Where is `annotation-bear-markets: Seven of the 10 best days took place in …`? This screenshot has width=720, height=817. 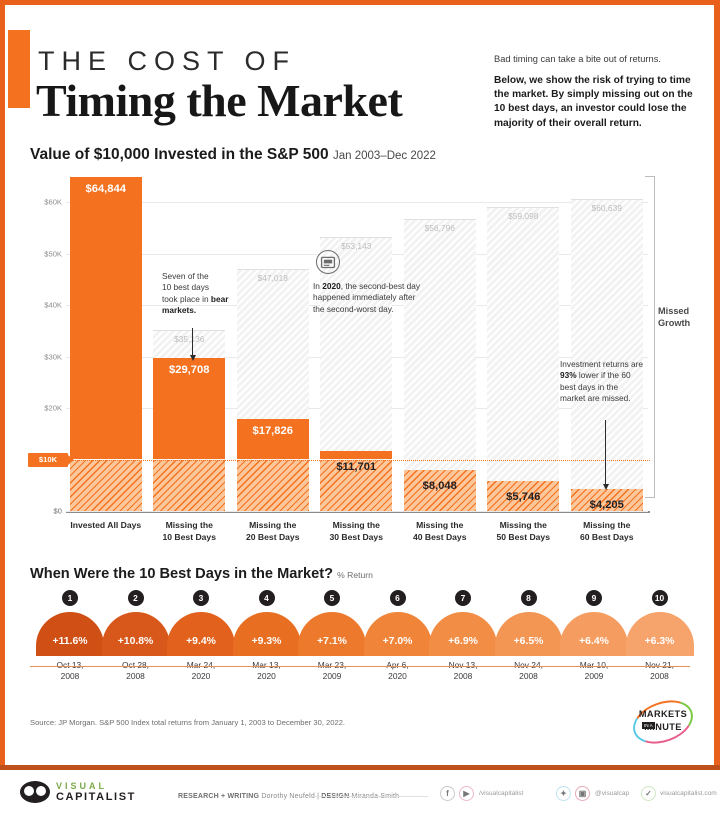
annotation-bear-markets: Seven of the 10 best days took place in … is located at coordinates (199, 294).